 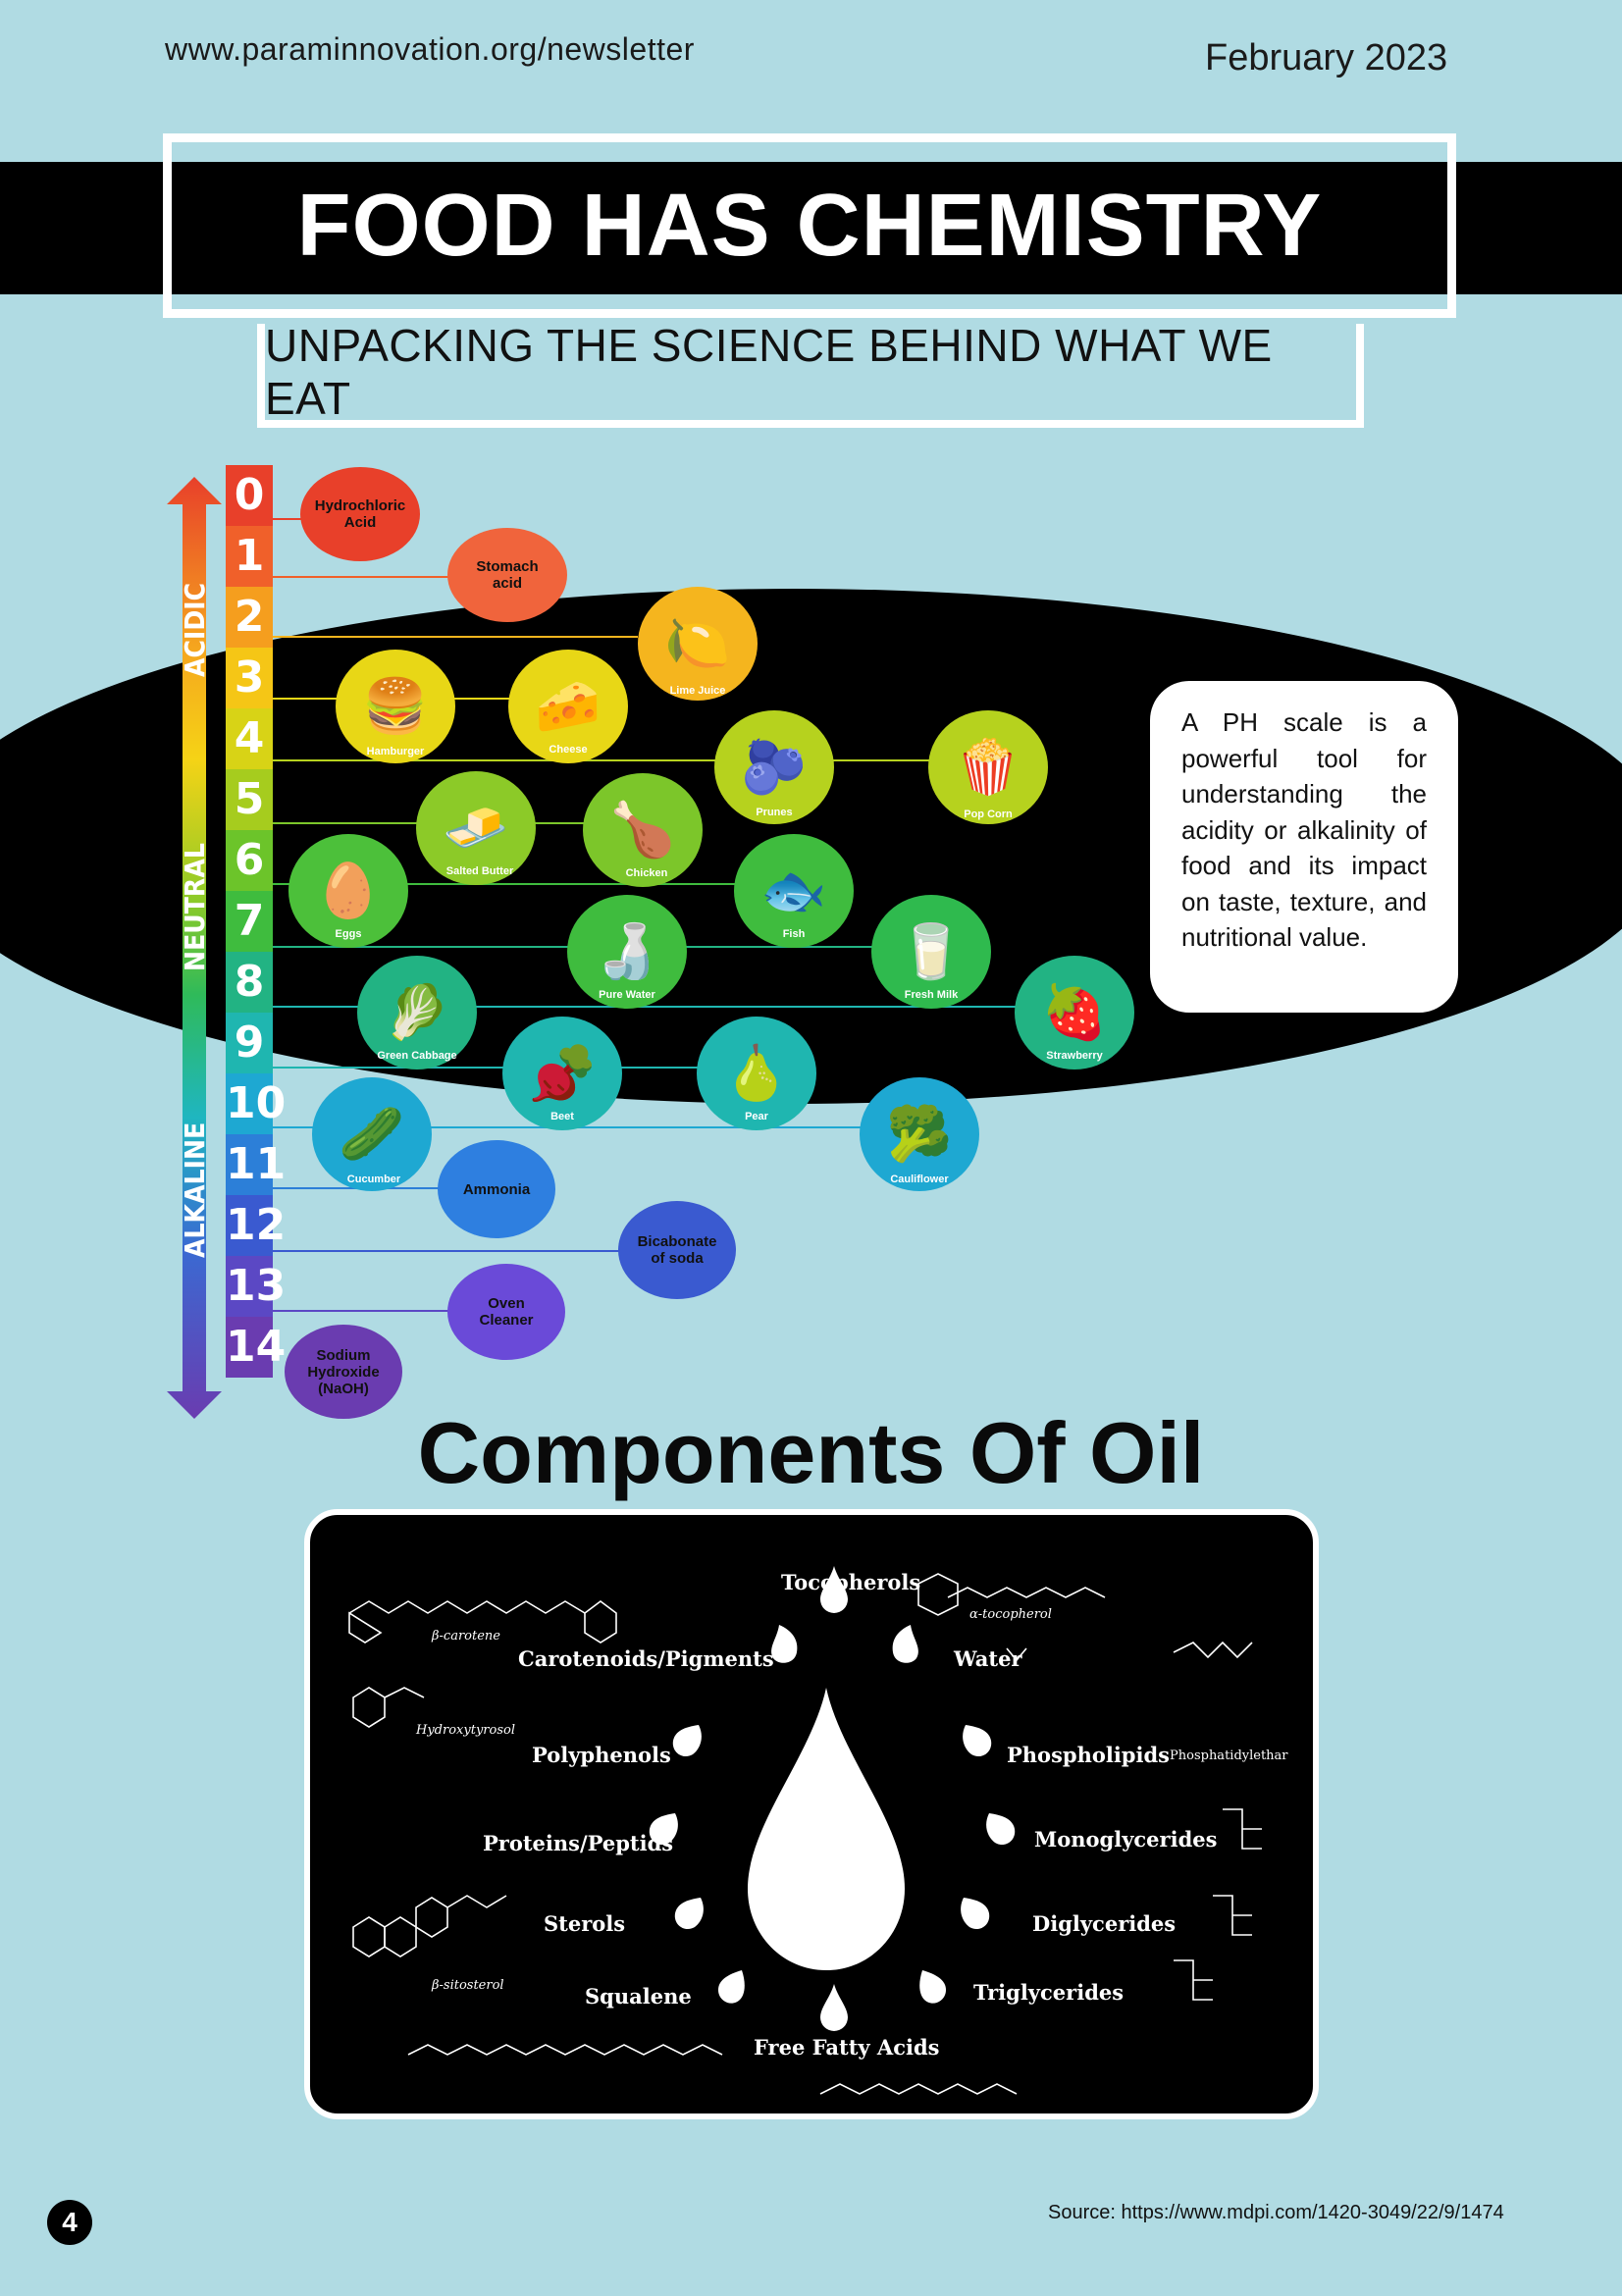 What do you see at coordinates (932, 1987) in the screenshot?
I see `drop-triglycerides` at bounding box center [932, 1987].